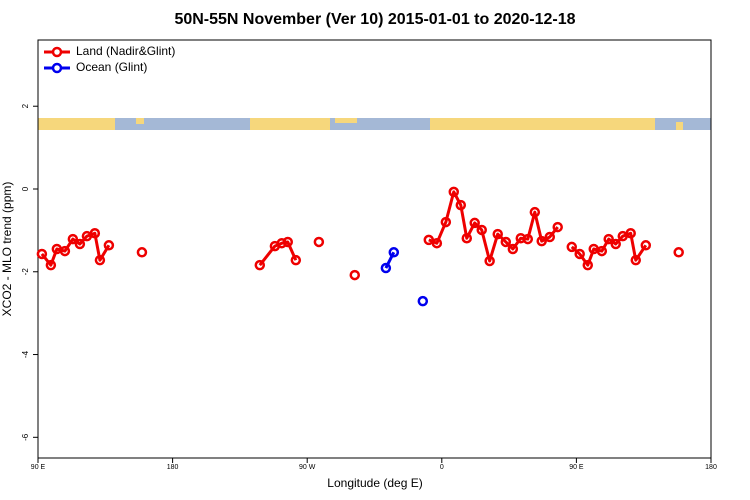  Describe the element at coordinates (25, 437) in the screenshot. I see `y-tick-label: -6` at that location.